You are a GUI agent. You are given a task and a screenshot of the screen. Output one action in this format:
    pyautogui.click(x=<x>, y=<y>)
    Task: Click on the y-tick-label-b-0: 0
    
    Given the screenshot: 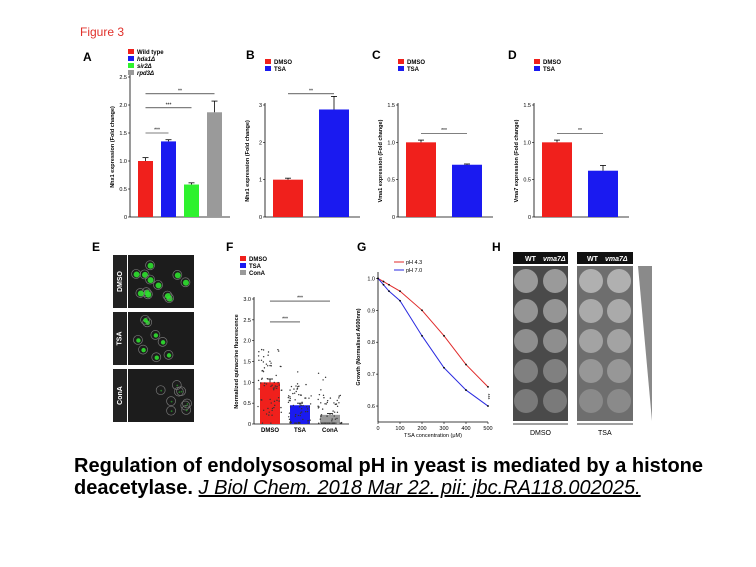 What is the action you would take?
    pyautogui.click(x=260, y=218)
    